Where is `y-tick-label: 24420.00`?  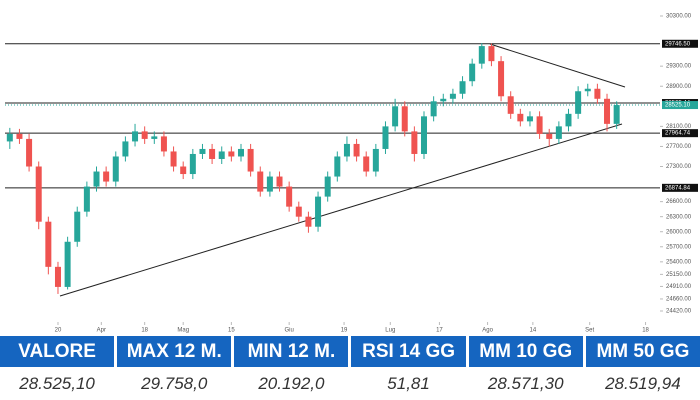
y-tick-label: 24420.00 is located at coordinates (679, 312).